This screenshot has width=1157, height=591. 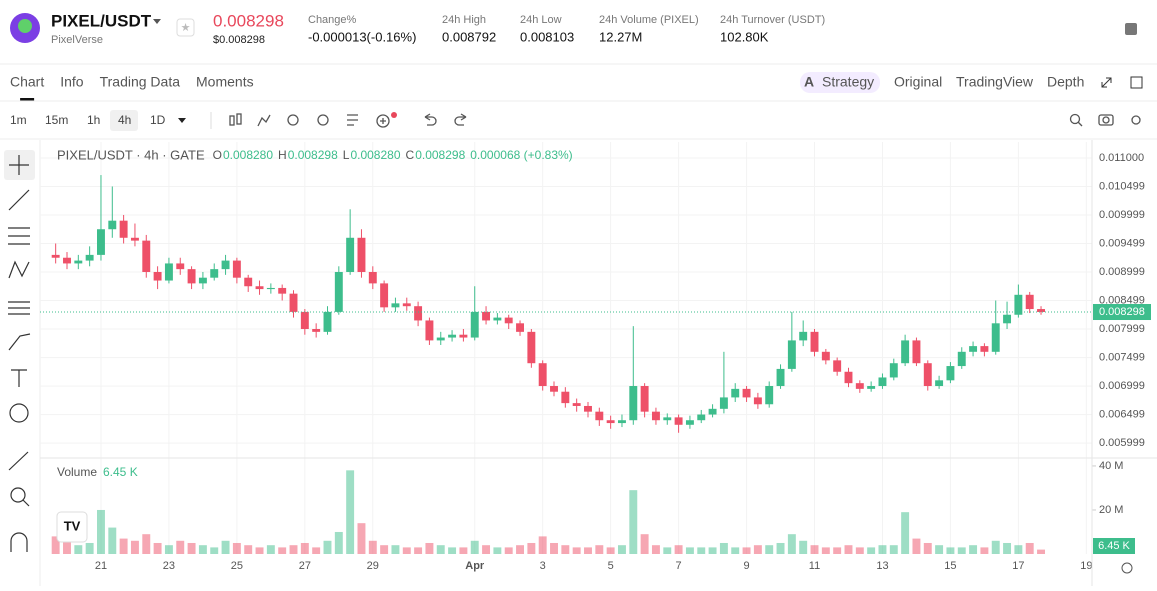 What do you see at coordinates (814, 566) in the screenshot?
I see `x-tick-label: 11` at bounding box center [814, 566].